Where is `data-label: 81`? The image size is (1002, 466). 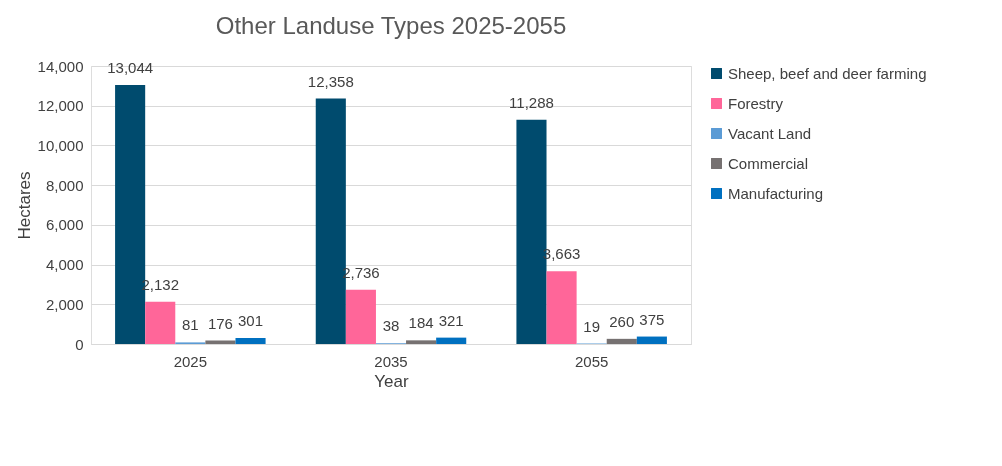 data-label: 81 is located at coordinates (190, 325).